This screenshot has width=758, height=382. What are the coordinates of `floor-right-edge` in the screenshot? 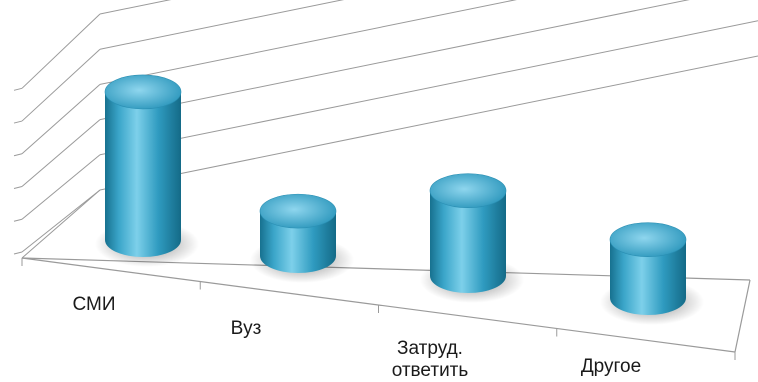 It's located at (742, 316).